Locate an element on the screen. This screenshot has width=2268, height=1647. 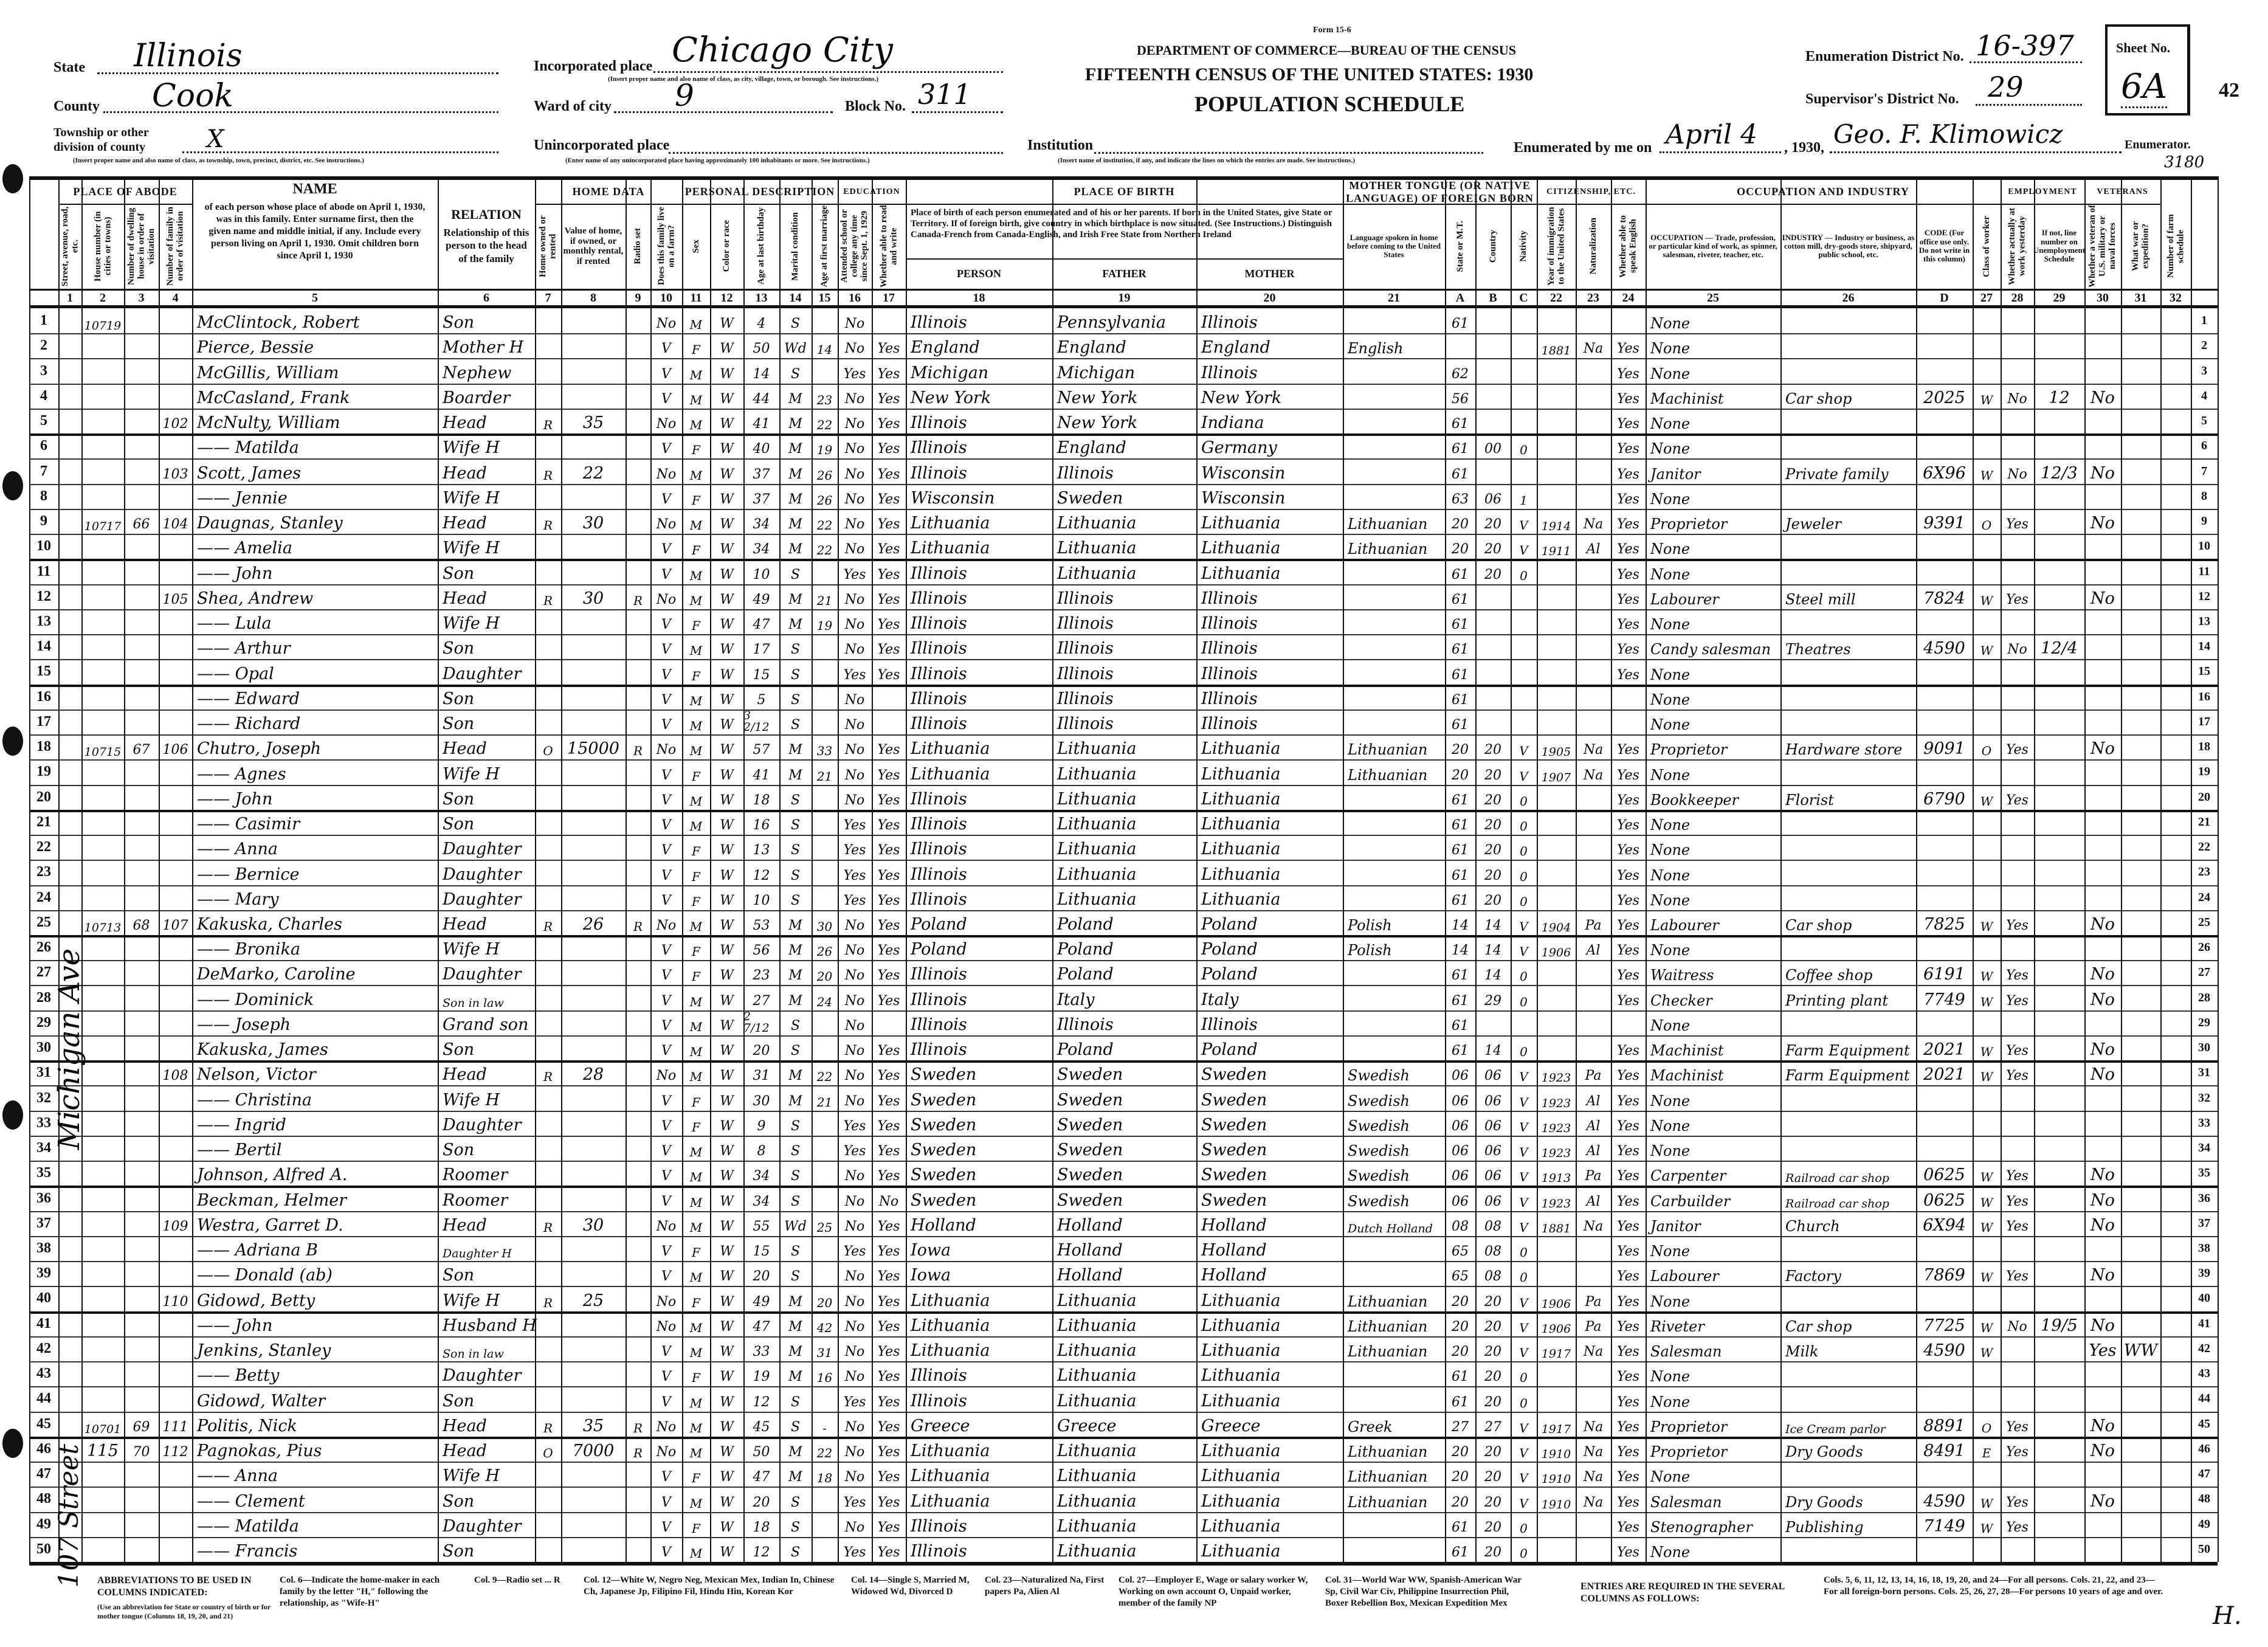
cell-marital-condition: M is located at coordinates (795, 474).